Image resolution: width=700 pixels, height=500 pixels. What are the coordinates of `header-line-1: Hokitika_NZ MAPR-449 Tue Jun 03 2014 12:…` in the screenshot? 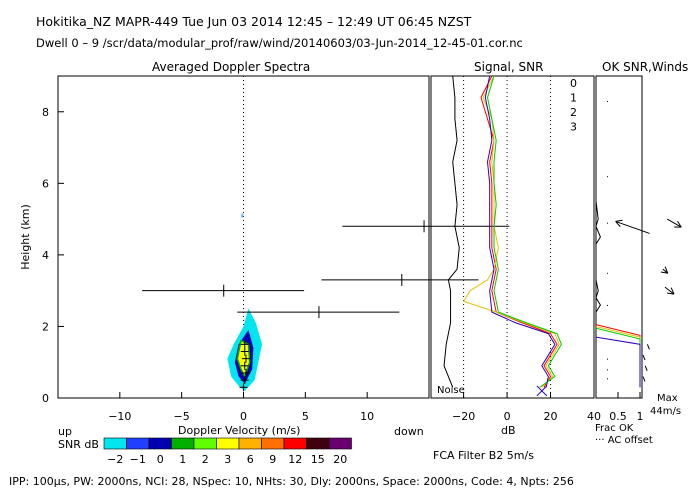 It's located at (254, 21).